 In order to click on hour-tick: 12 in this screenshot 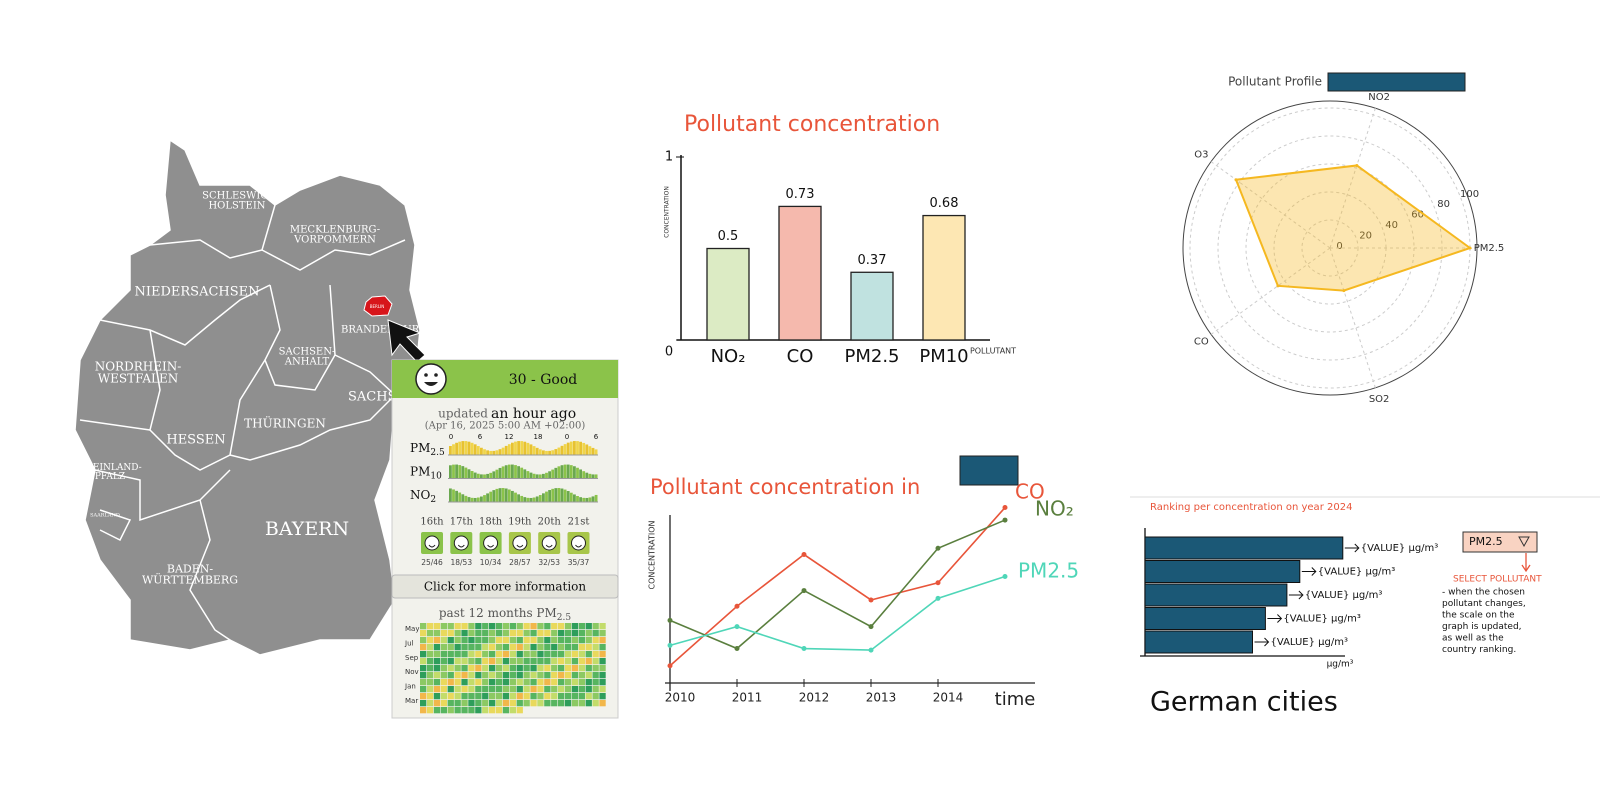, I will do `click(509, 437)`.